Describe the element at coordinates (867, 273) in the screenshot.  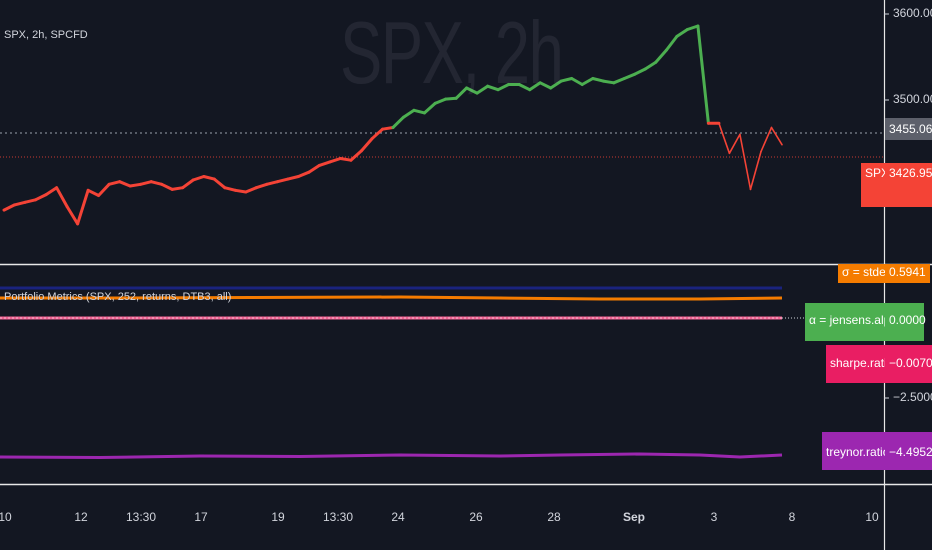
I see `stdev-label: σ = stdev` at that location.